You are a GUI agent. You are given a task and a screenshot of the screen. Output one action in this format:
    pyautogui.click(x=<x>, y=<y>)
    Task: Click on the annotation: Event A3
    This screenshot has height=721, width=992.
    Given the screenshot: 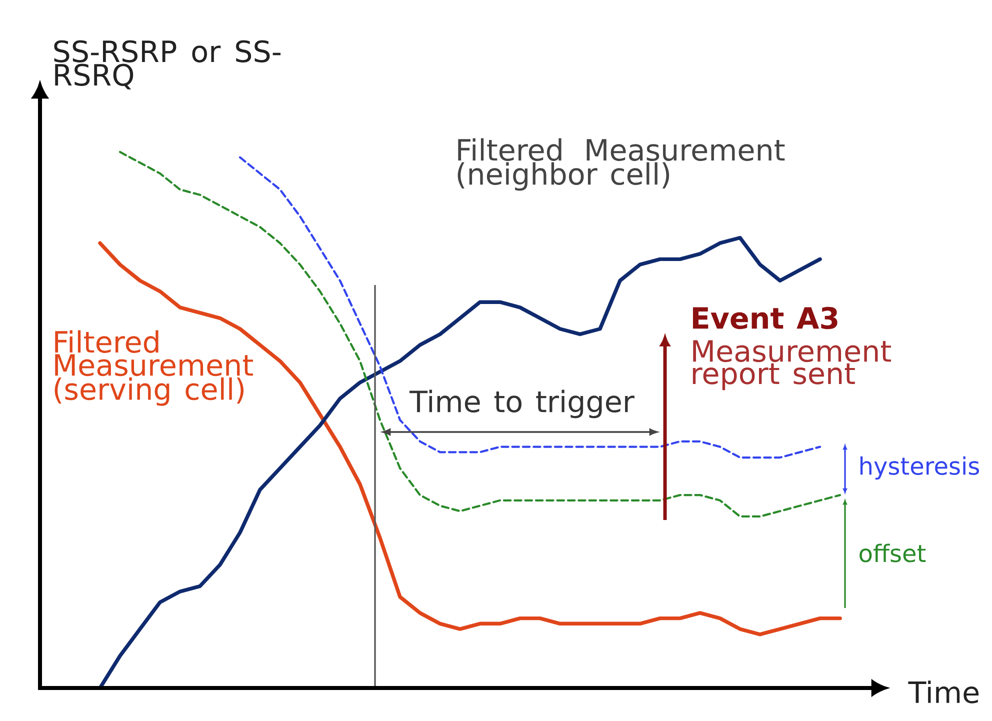 What is the action you would take?
    pyautogui.click(x=765, y=318)
    